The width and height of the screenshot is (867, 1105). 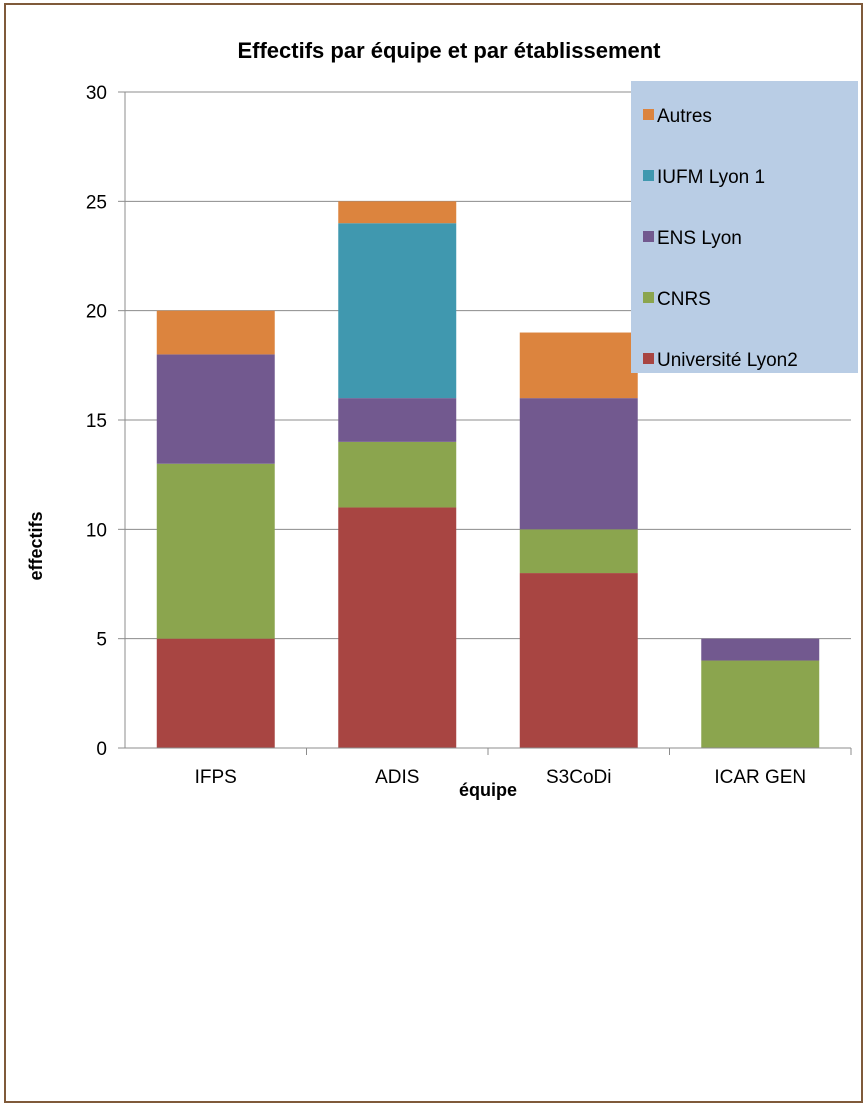 I want to click on x-axis-title: équipe, so click(x=488, y=790).